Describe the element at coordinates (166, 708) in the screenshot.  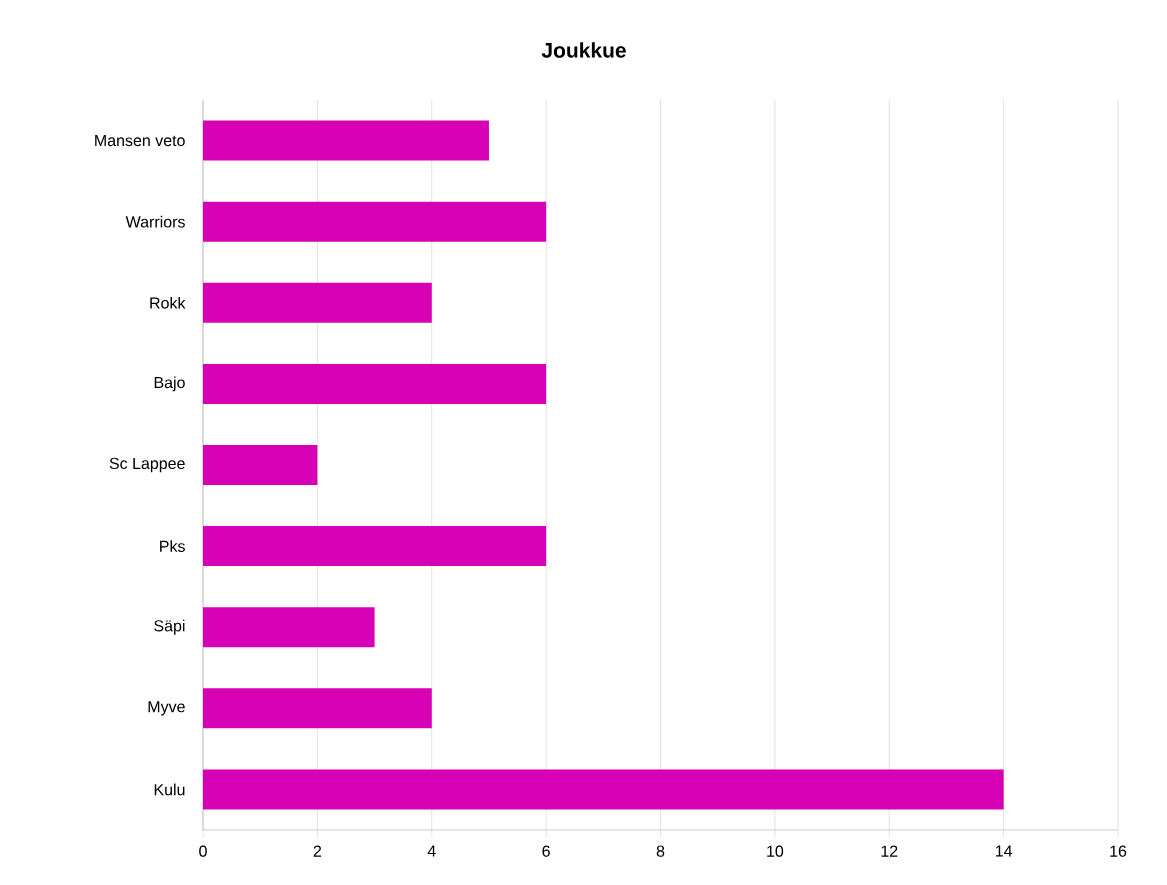
I see `y-tick-label: Myve` at that location.